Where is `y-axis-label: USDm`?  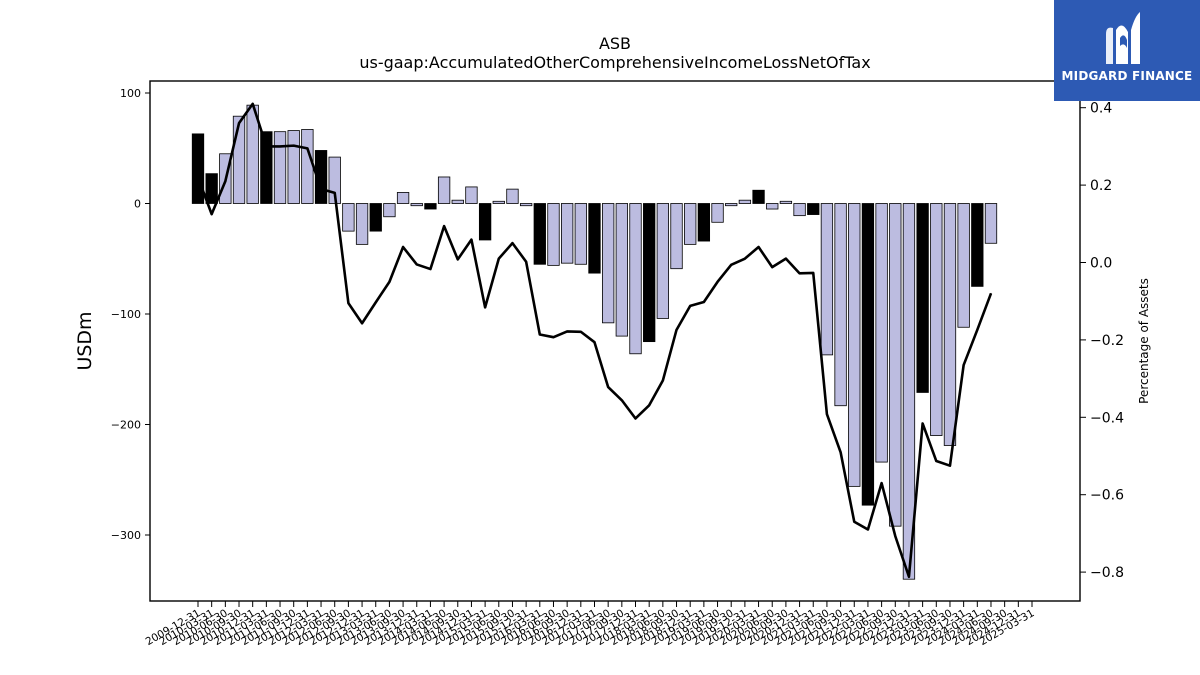
y-axis-label: USDm is located at coordinates (85, 340).